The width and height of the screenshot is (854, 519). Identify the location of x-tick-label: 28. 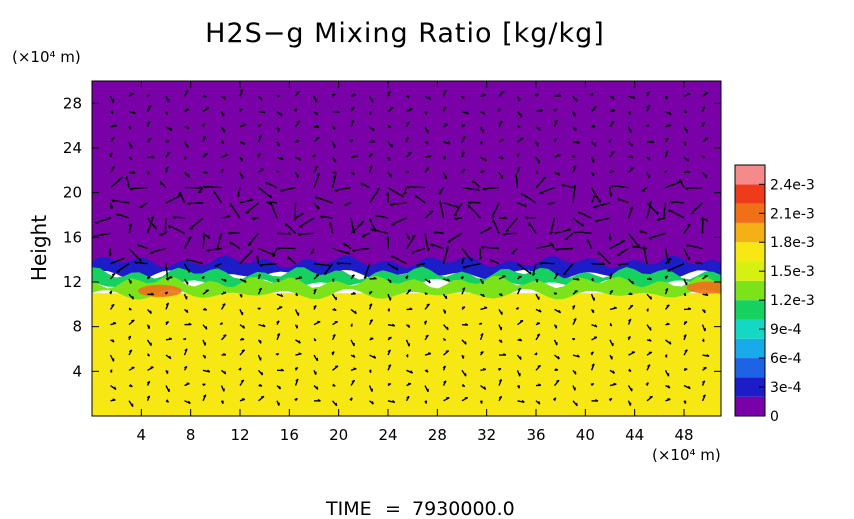
(437, 435).